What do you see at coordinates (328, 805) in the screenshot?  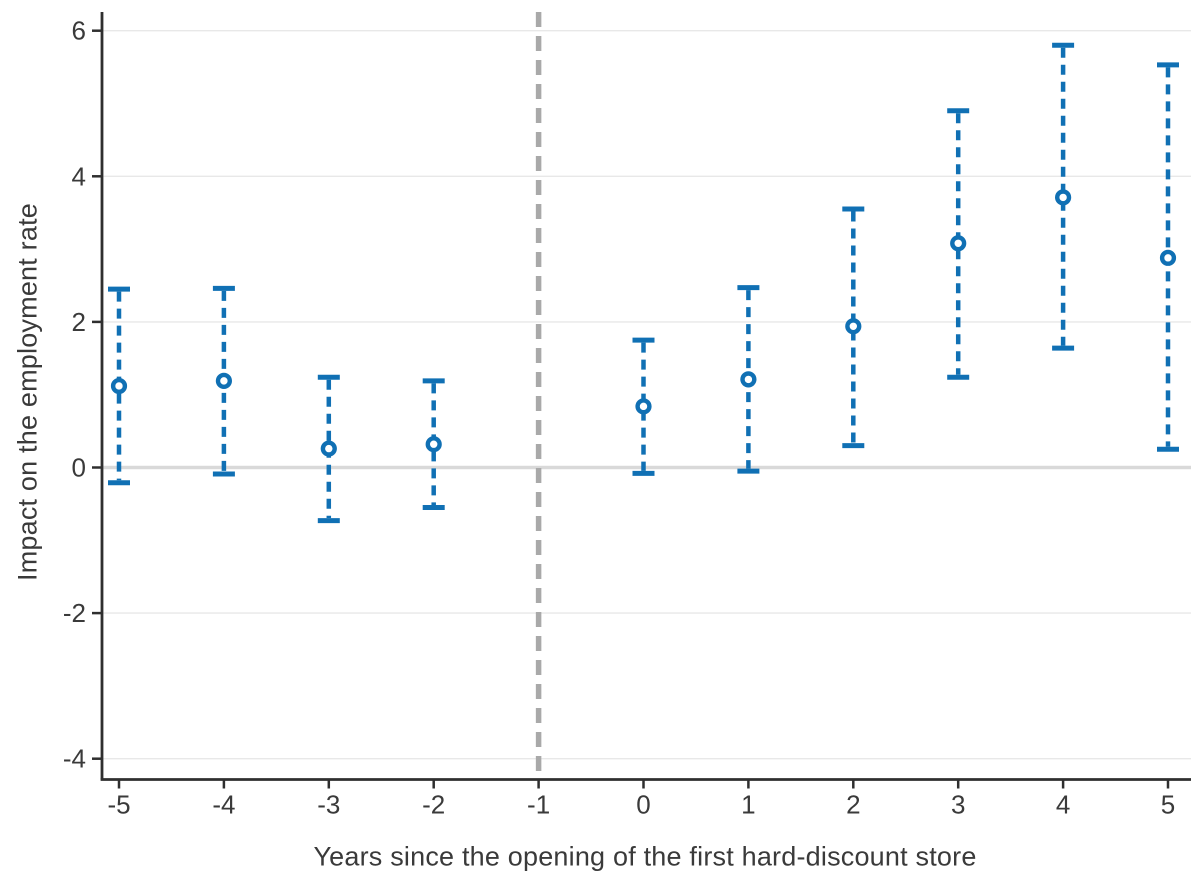 I see `x-tick-label: -3` at bounding box center [328, 805].